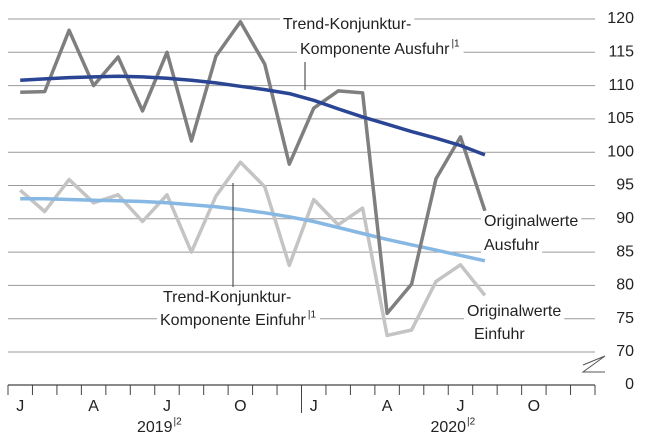 The width and height of the screenshot is (645, 439). What do you see at coordinates (621, 85) in the screenshot?
I see `y-tick-label: 110` at bounding box center [621, 85].